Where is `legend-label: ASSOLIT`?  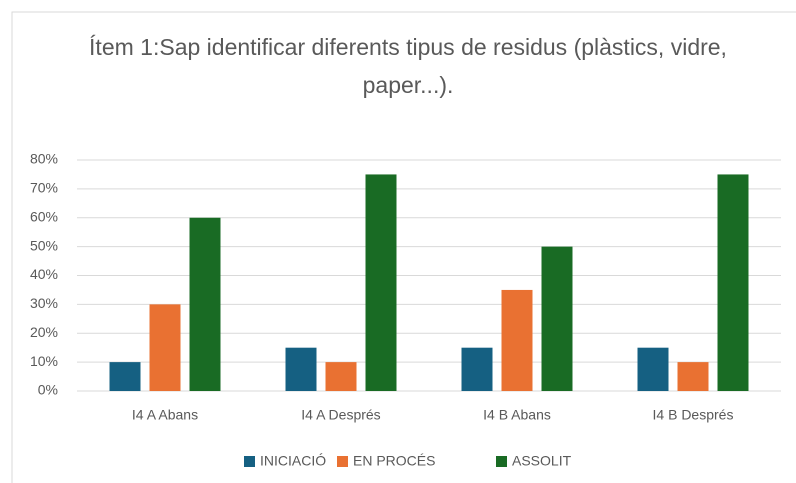
legend-label: ASSOLIT is located at coordinates (542, 461).